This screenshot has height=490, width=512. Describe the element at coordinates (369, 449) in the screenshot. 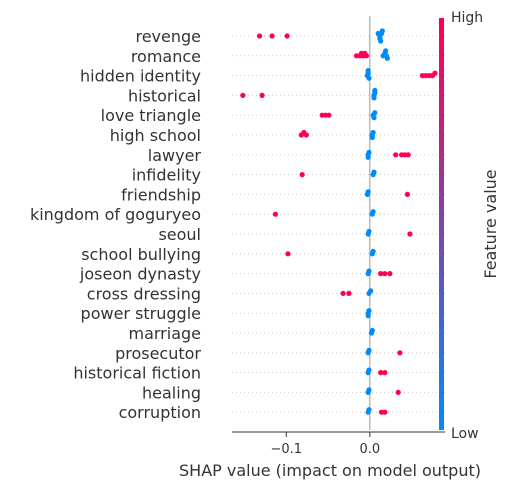

I see `x-tick-label-1: 0.0` at that location.